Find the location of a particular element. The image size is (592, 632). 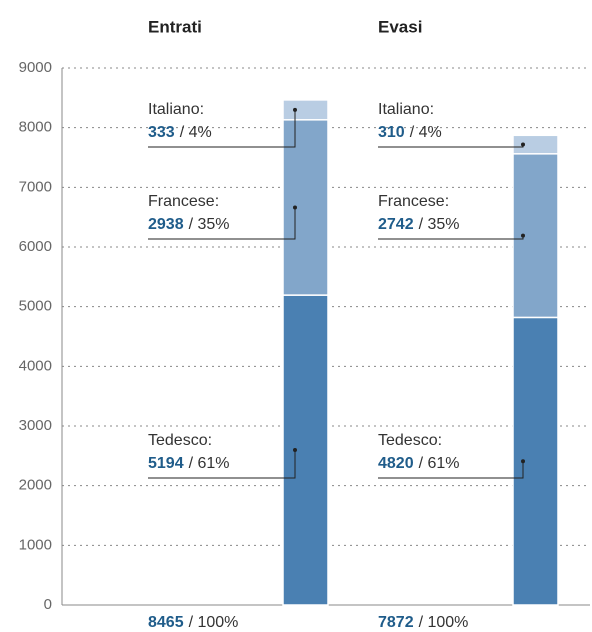

y-tick-label: 9000 is located at coordinates (35, 67).